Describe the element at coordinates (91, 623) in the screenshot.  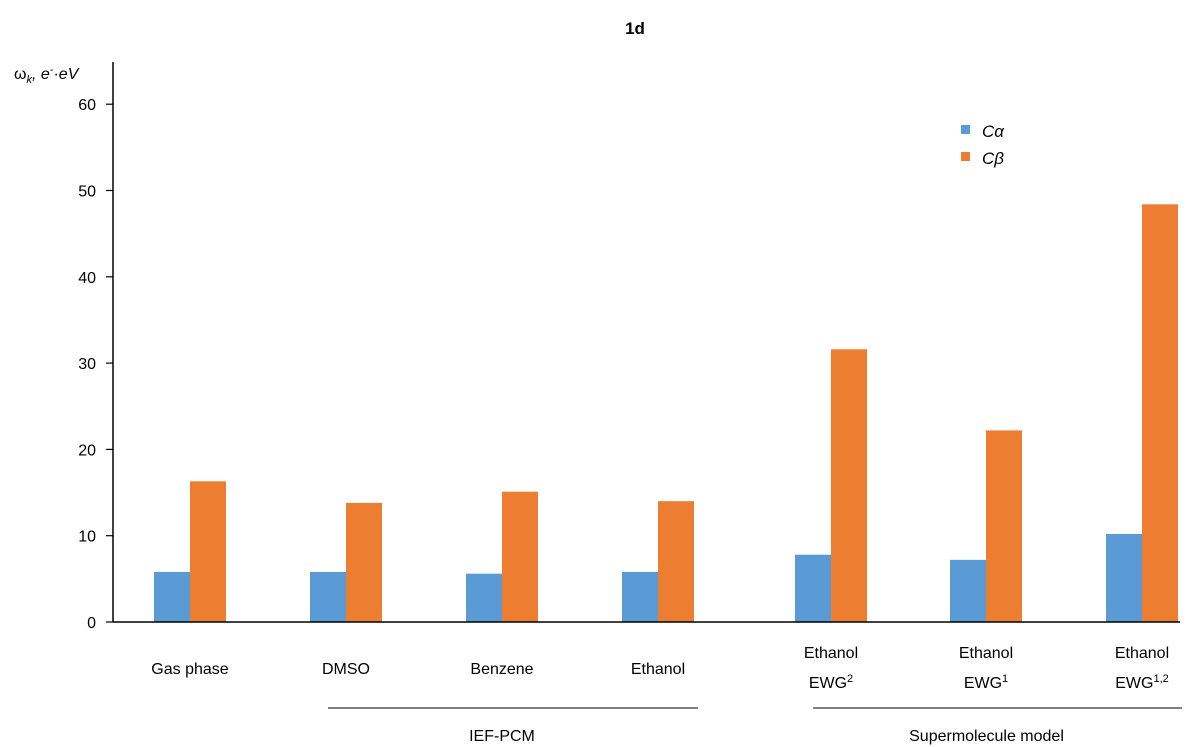
I see `y-tick-label: 0` at that location.